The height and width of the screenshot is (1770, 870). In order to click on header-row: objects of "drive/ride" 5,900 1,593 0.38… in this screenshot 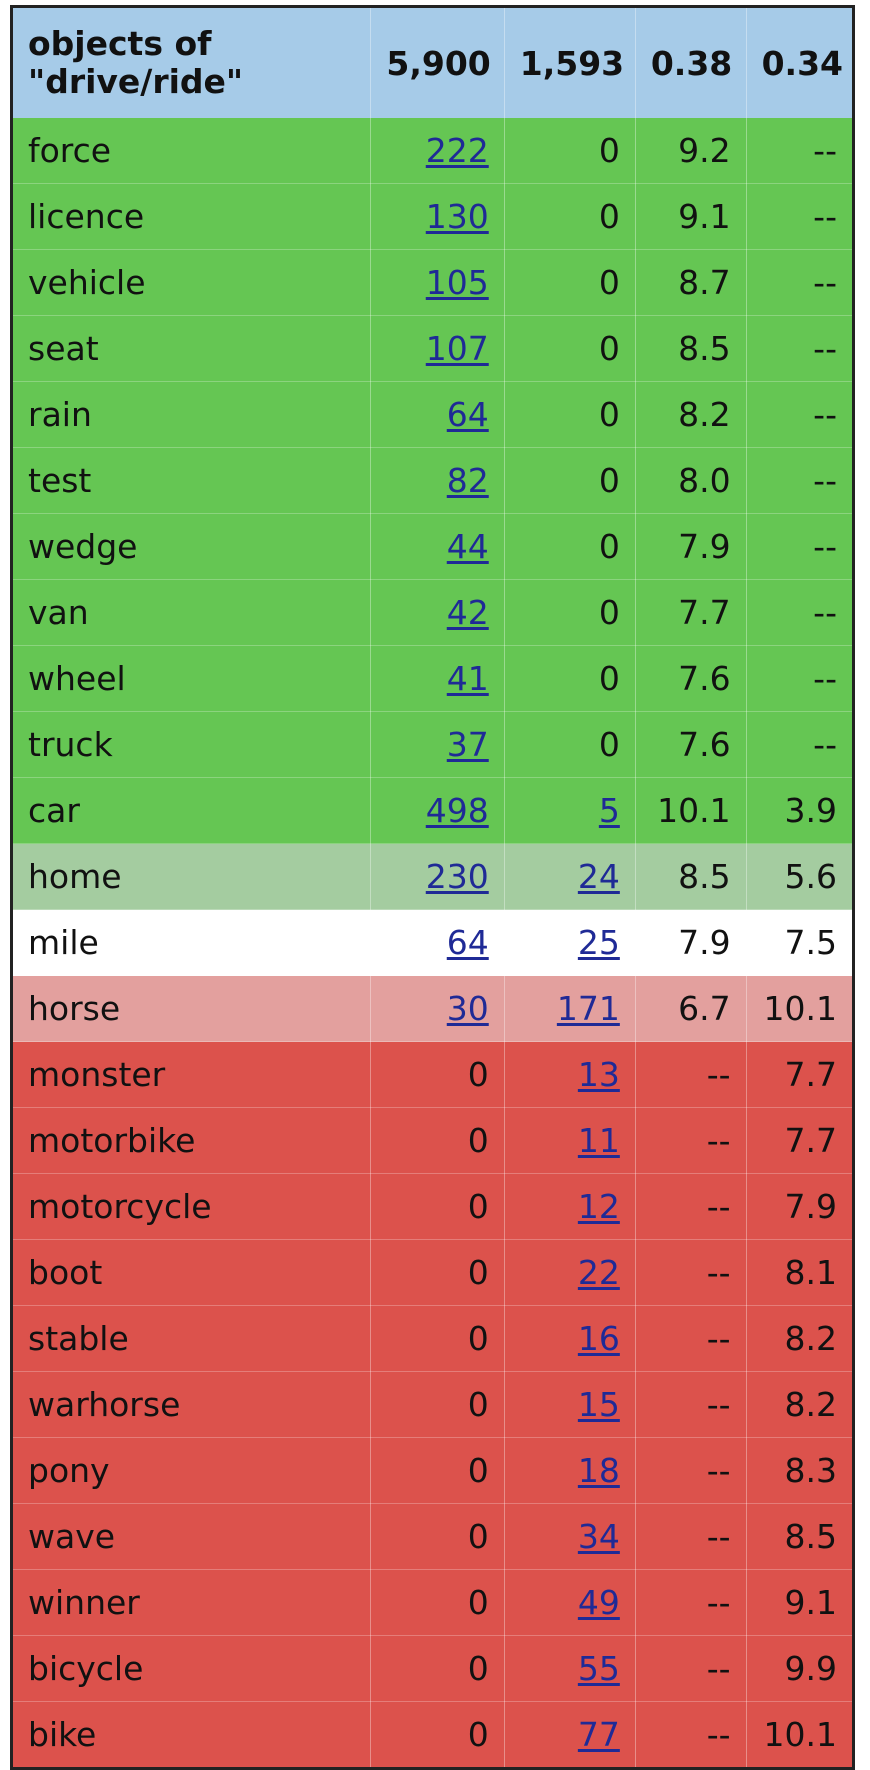, I will do `click(433, 62)`.